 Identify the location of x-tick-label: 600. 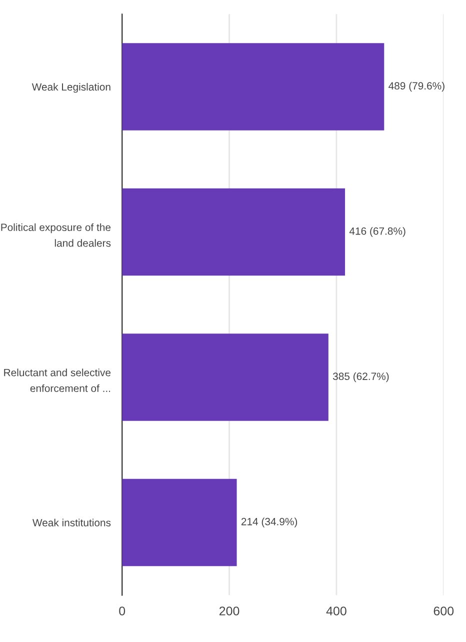
(444, 611).